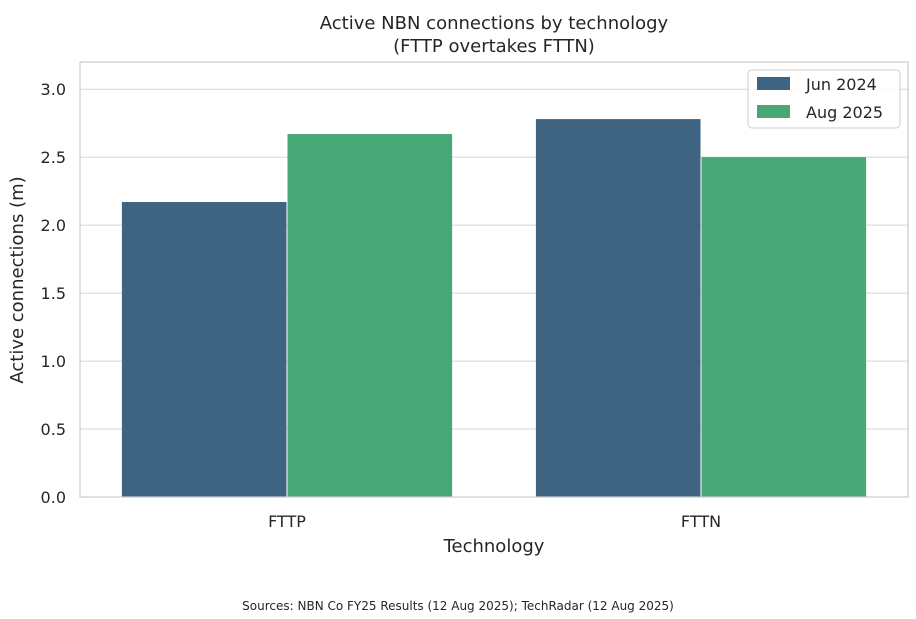  Describe the element at coordinates (53, 361) in the screenshot. I see `y-tick-label: 1.0` at that location.